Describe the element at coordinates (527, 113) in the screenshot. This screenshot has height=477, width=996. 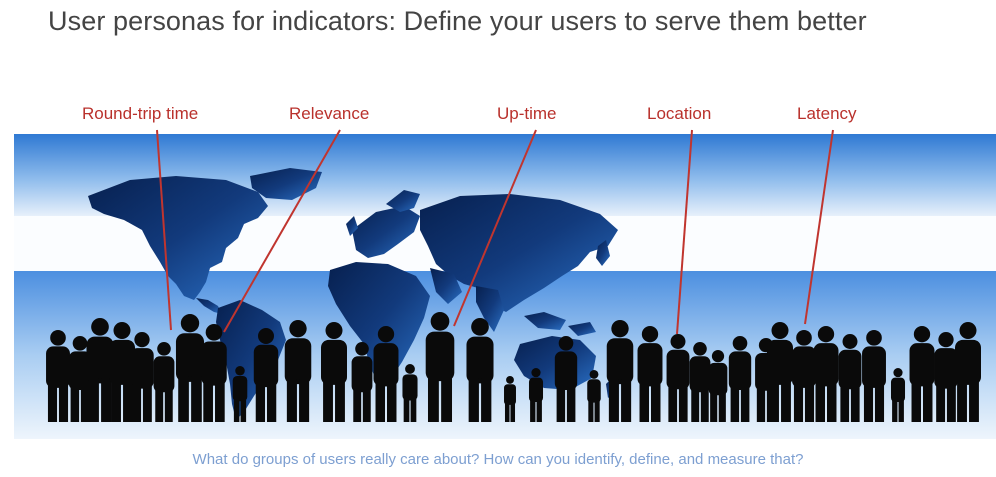
I see `label-up-time: Up-time` at that location.